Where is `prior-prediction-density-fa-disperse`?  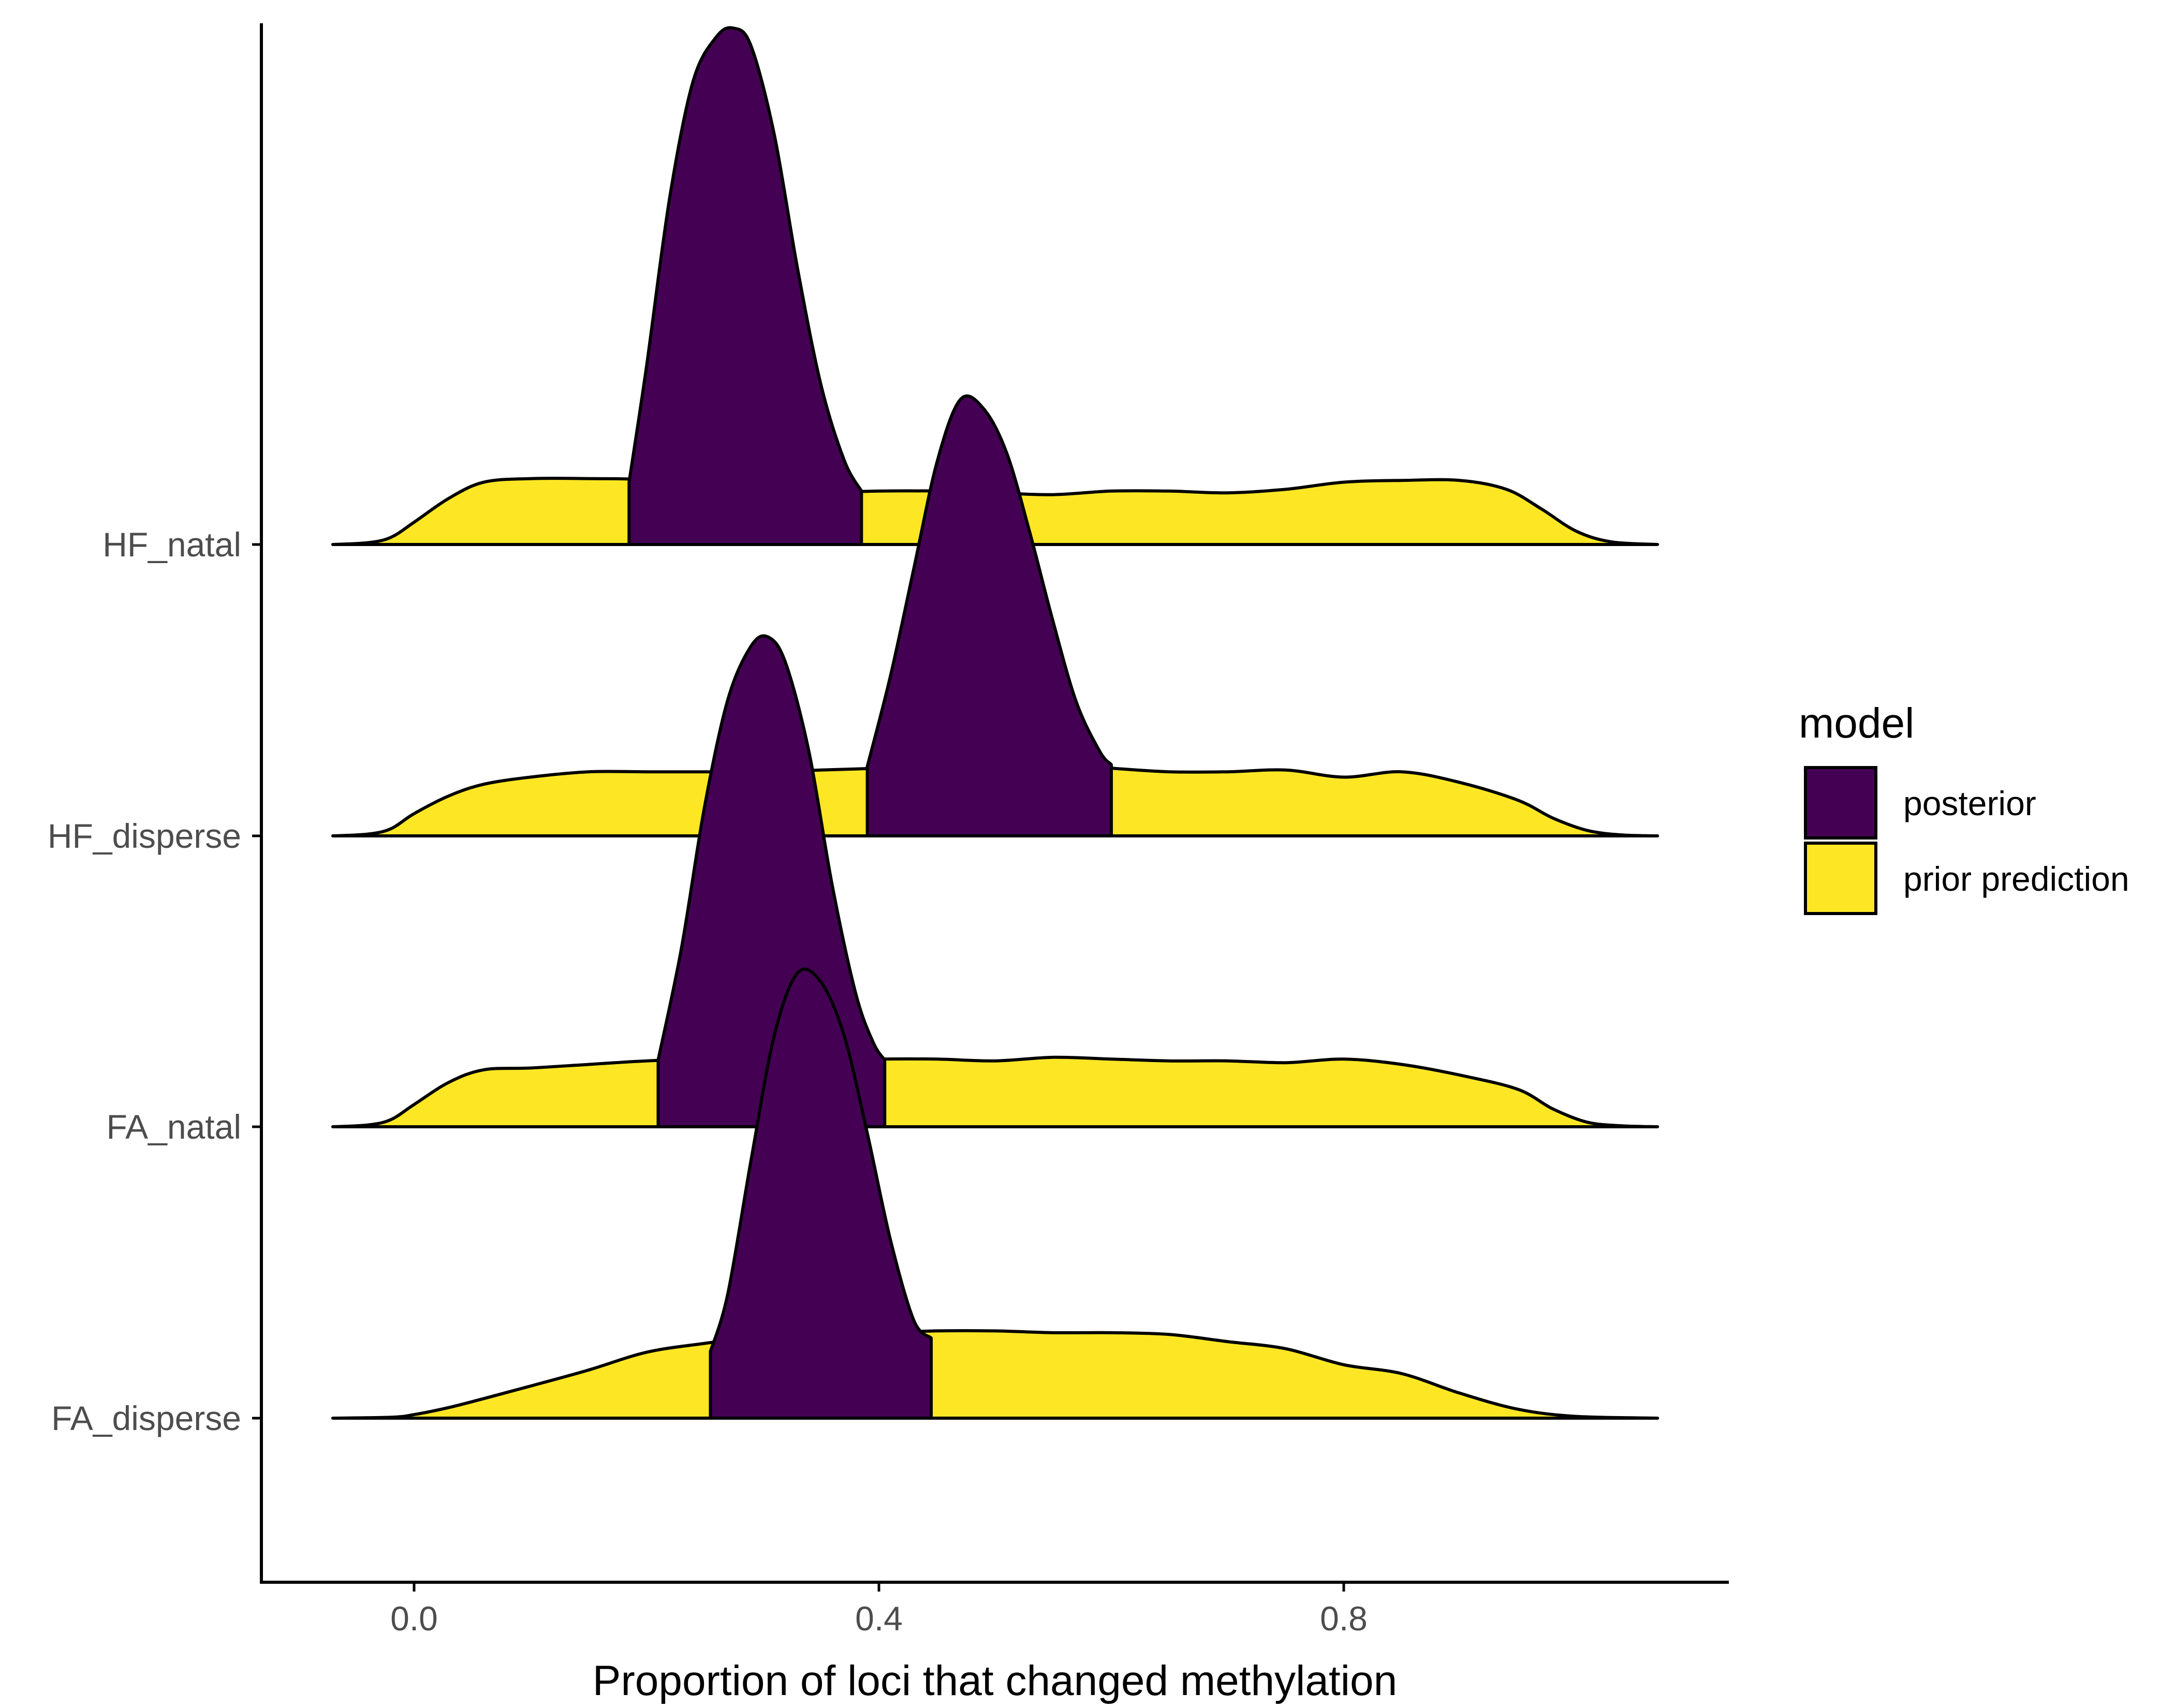 prior-prediction-density-fa-disperse is located at coordinates (995, 1374).